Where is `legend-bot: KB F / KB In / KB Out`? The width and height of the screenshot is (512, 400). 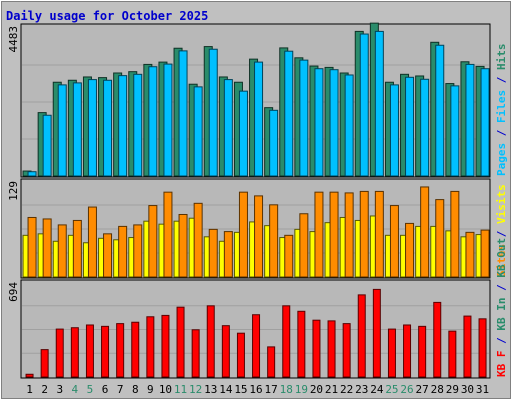
legend-bot: KB F / KB In / KB Out is located at coordinates (501, 307).